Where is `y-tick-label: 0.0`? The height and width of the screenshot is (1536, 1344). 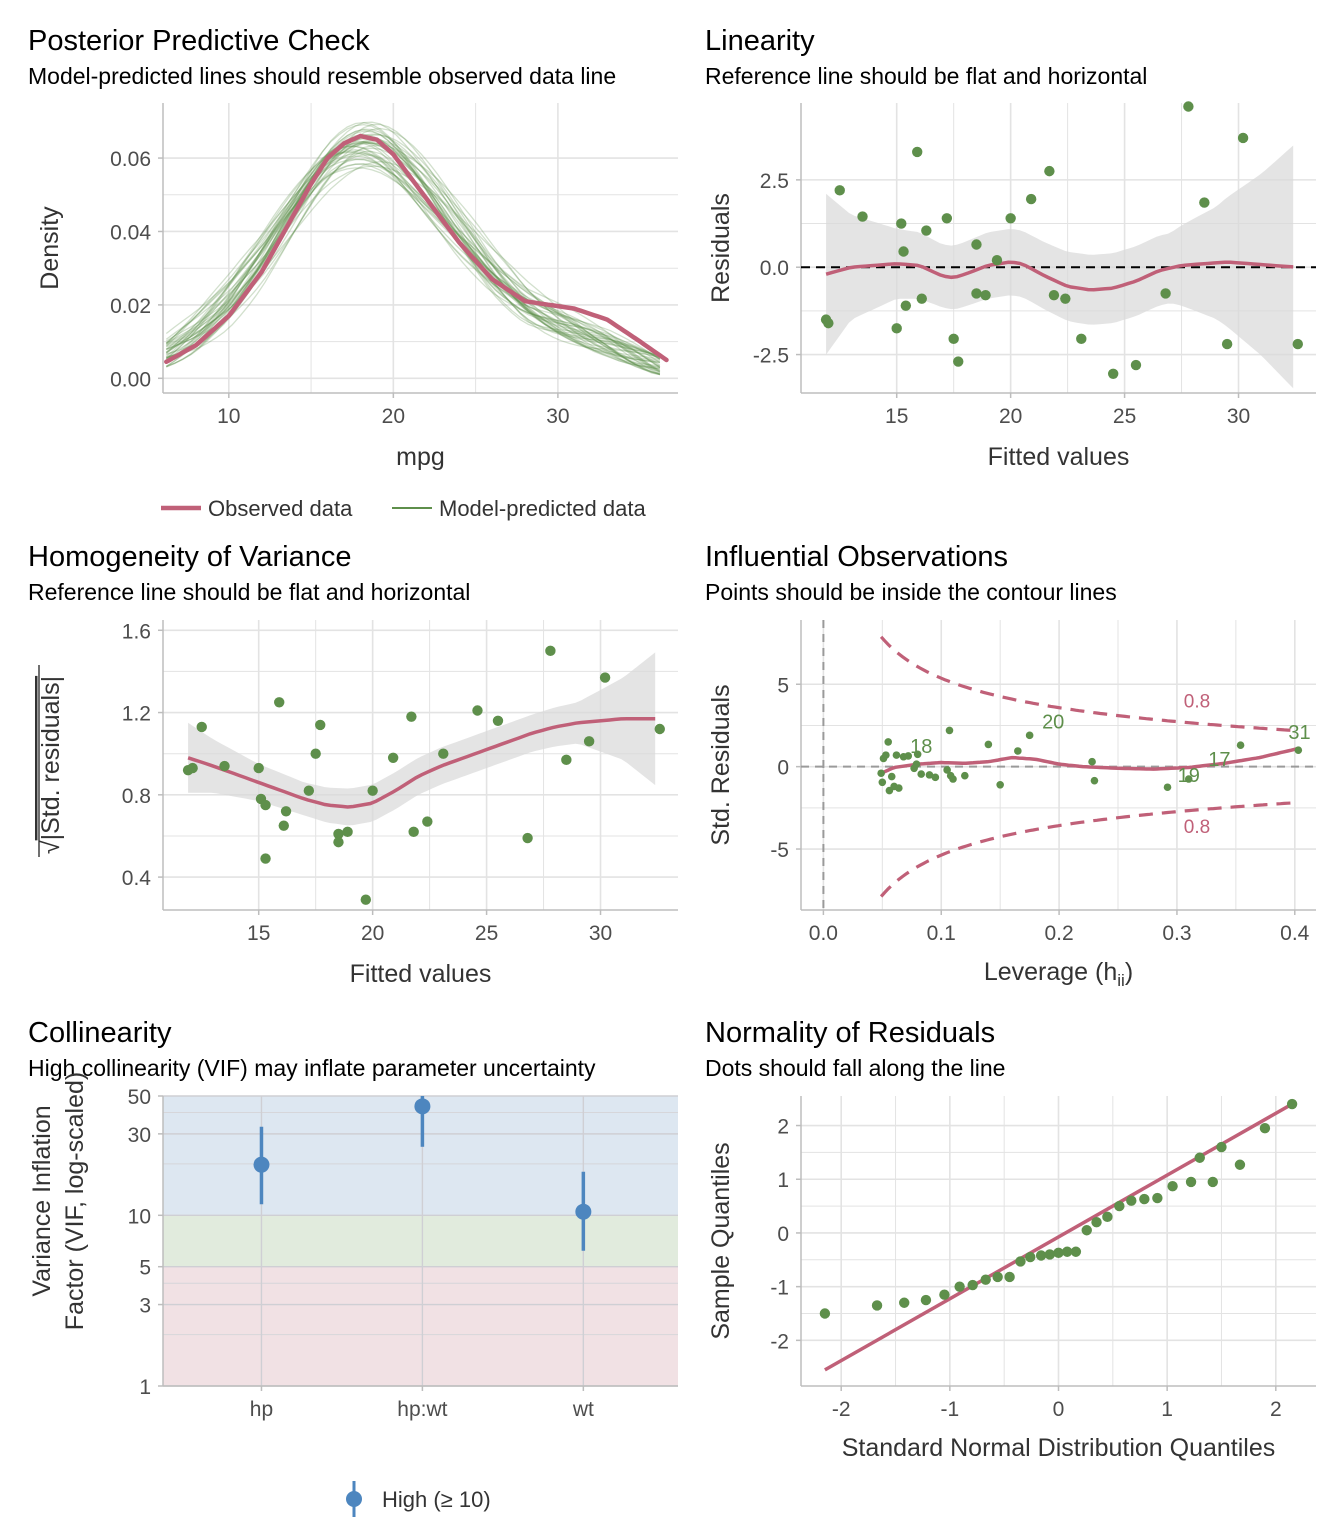
y-tick-label: 0.0 is located at coordinates (774, 268).